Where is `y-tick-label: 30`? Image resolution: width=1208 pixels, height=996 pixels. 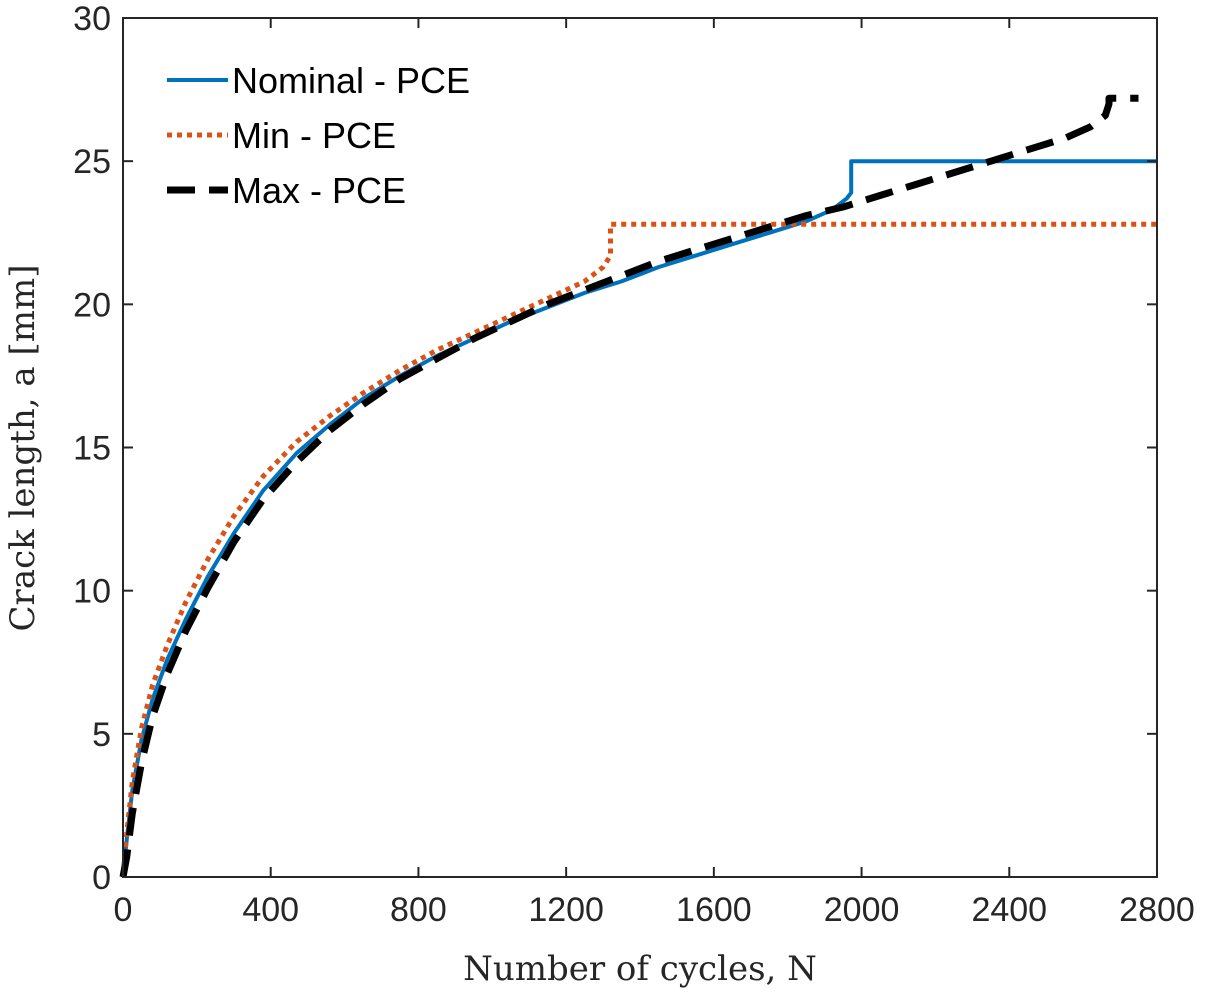 y-tick-label: 30 is located at coordinates (92, 19).